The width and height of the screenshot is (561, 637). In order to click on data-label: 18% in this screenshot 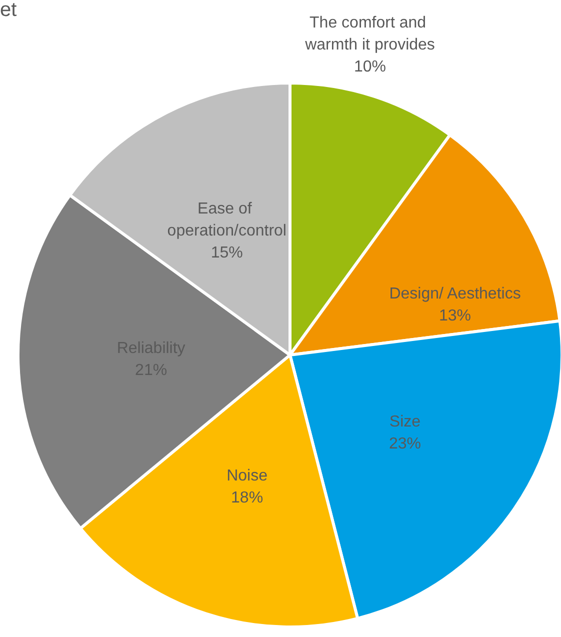, I will do `click(247, 498)`.